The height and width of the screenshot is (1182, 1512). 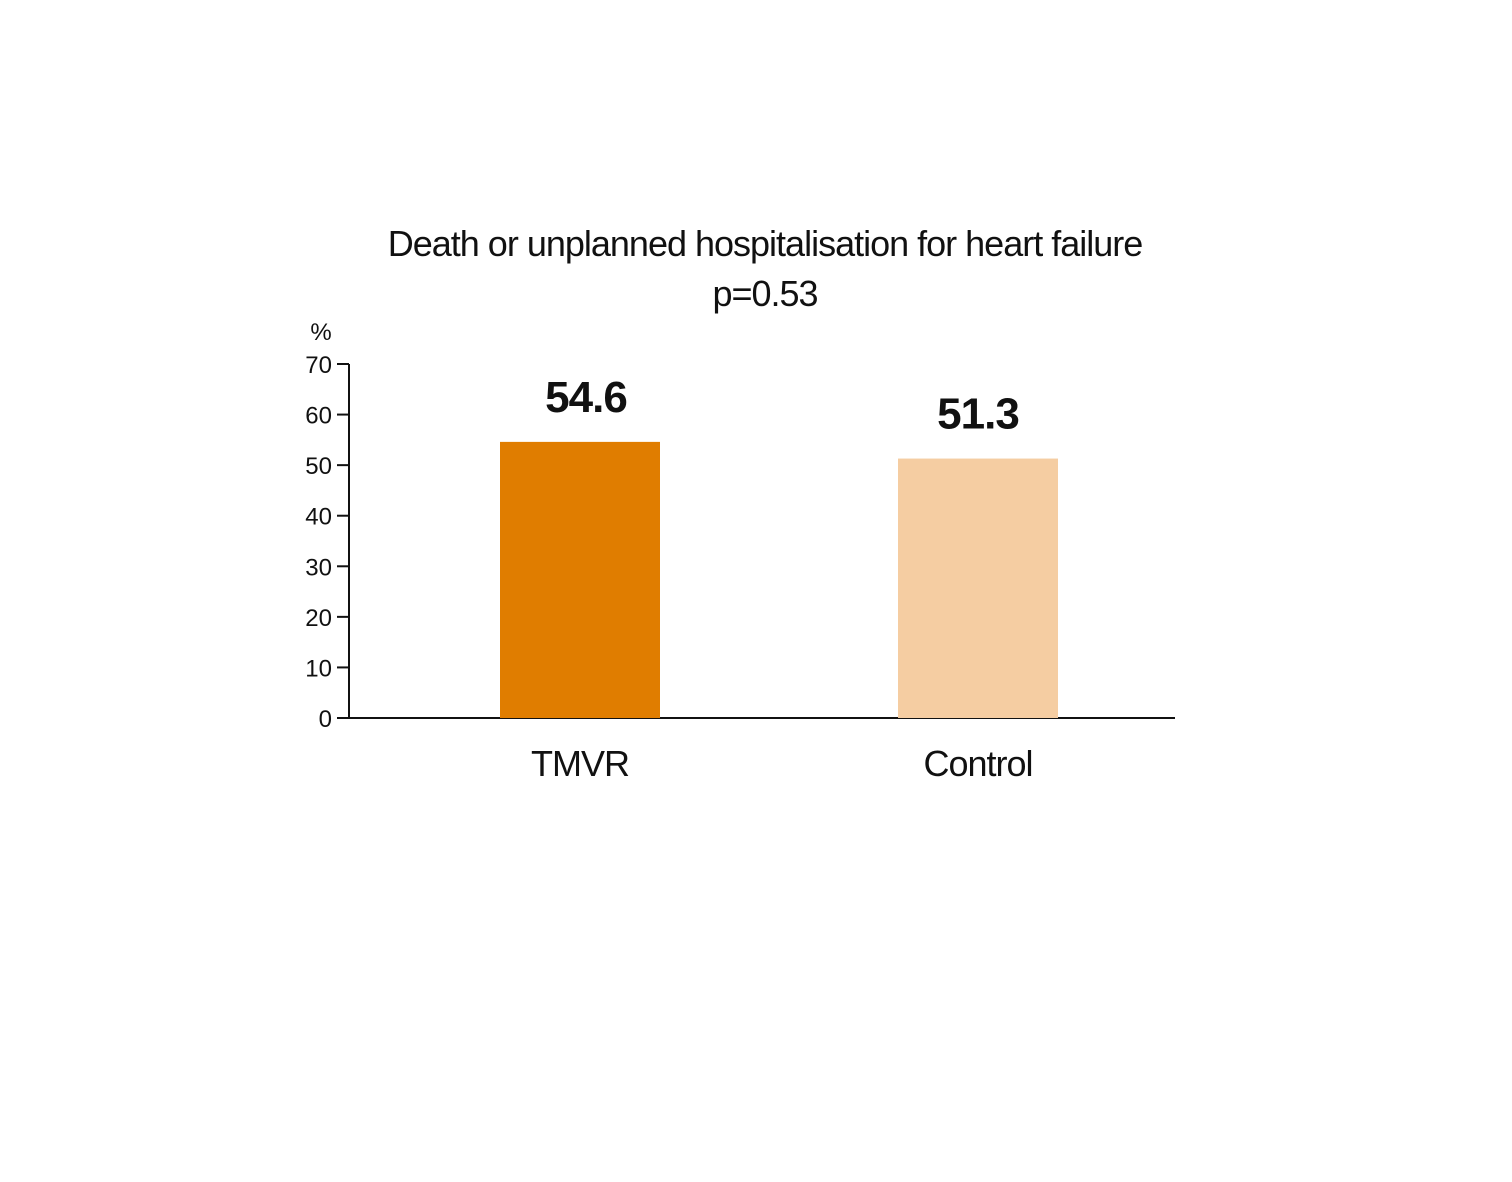 I want to click on y-tick-label: 60, so click(x=318, y=416).